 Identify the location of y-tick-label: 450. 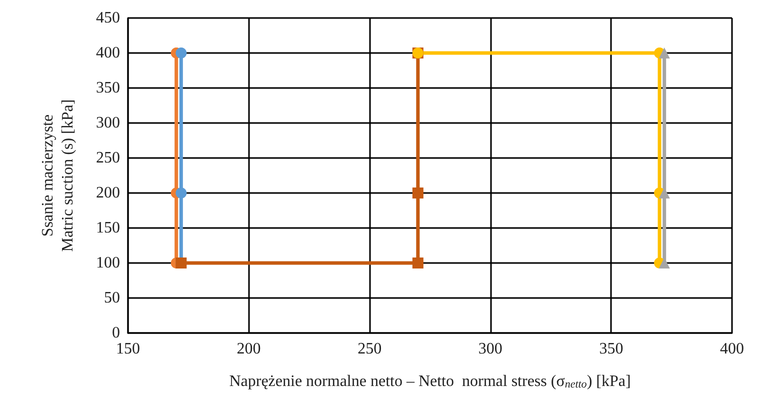
(108, 18).